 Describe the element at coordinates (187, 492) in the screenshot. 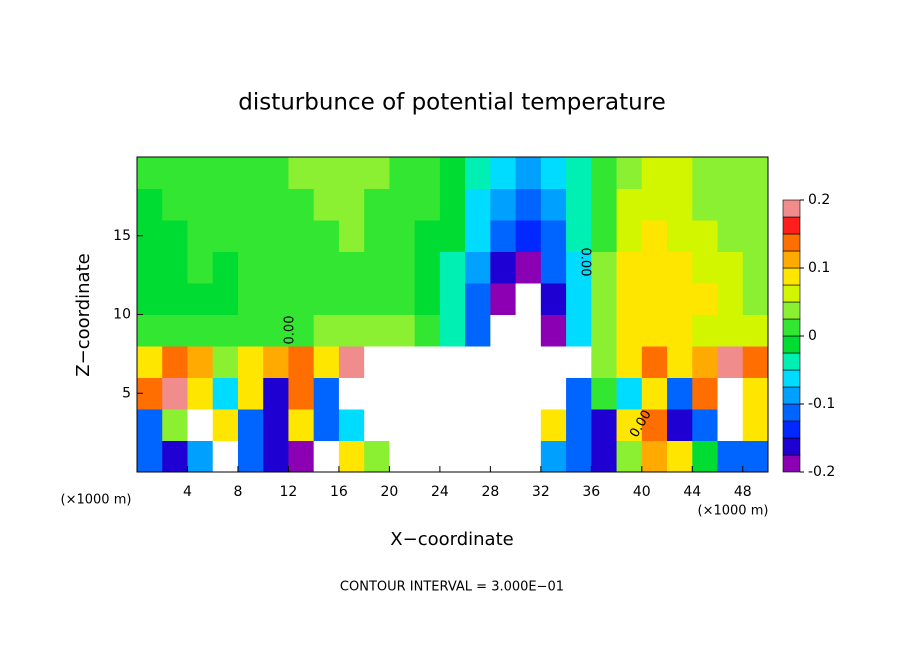

I see `x-tick-label: 4` at that location.